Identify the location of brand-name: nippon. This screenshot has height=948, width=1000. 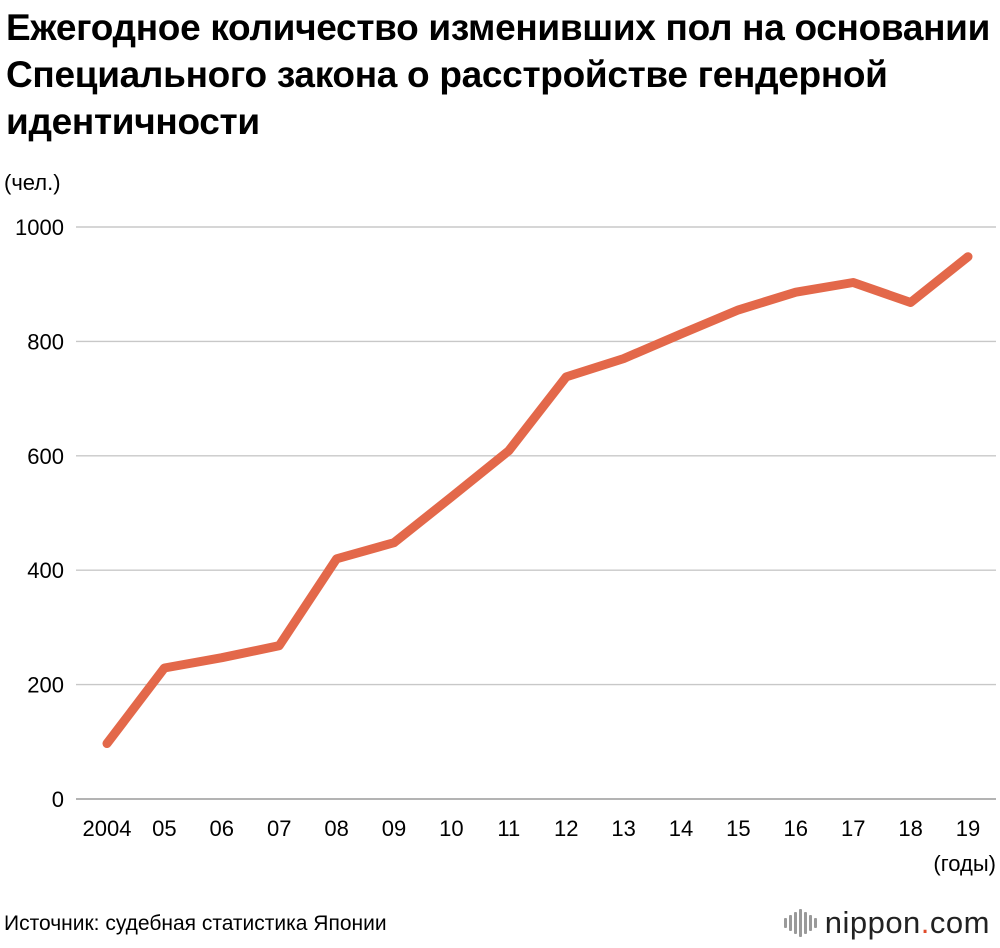
(872, 922).